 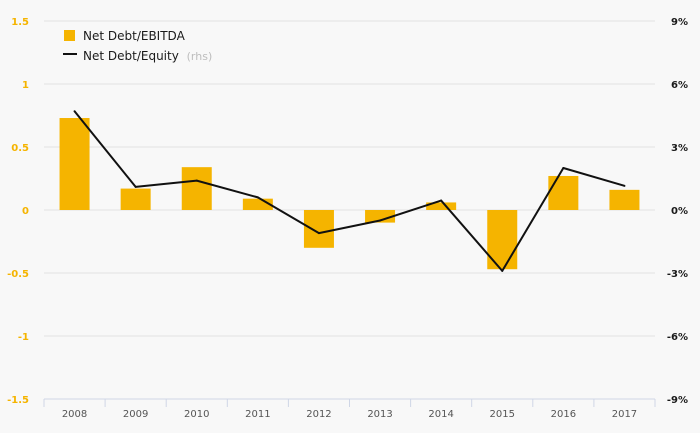 What do you see at coordinates (69, 35) in the screenshot?
I see `legend-swatch-net-debt-ebitda` at bounding box center [69, 35].